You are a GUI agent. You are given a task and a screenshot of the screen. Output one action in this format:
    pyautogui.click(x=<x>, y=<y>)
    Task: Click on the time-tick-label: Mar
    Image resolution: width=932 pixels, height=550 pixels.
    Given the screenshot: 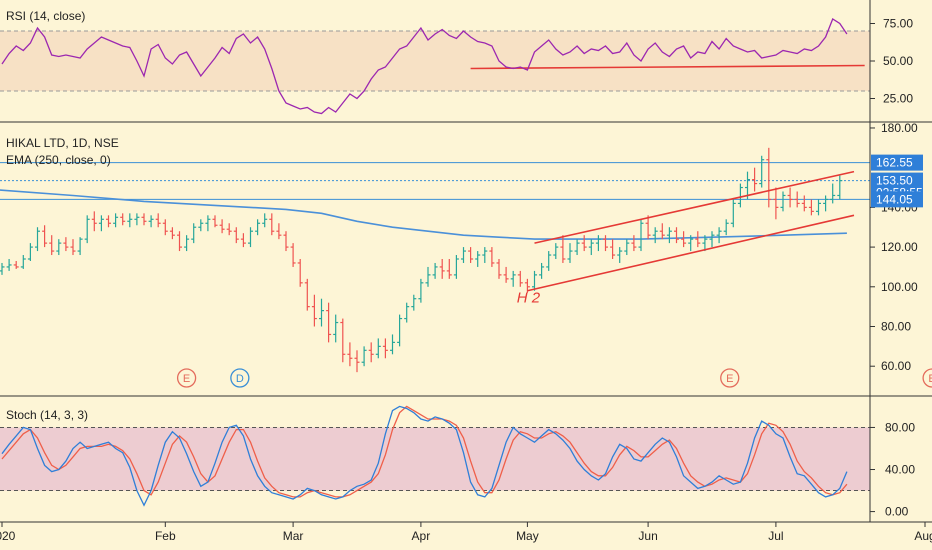 What is the action you would take?
    pyautogui.click(x=293, y=536)
    